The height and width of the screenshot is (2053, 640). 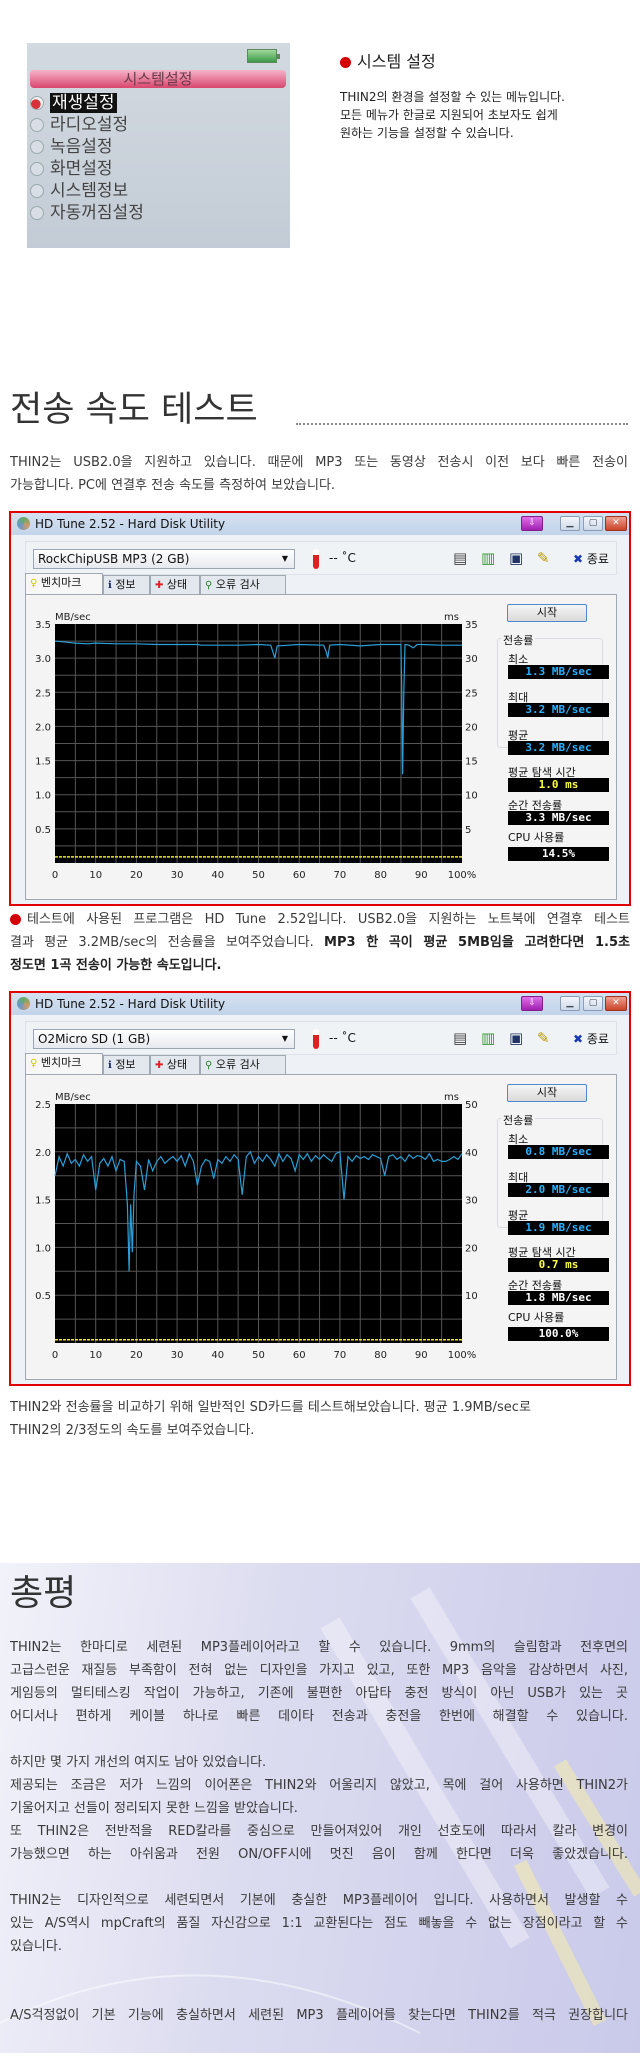 What do you see at coordinates (558, 1152) in the screenshot?
I see `min-value: 0.8 MB/sec` at bounding box center [558, 1152].